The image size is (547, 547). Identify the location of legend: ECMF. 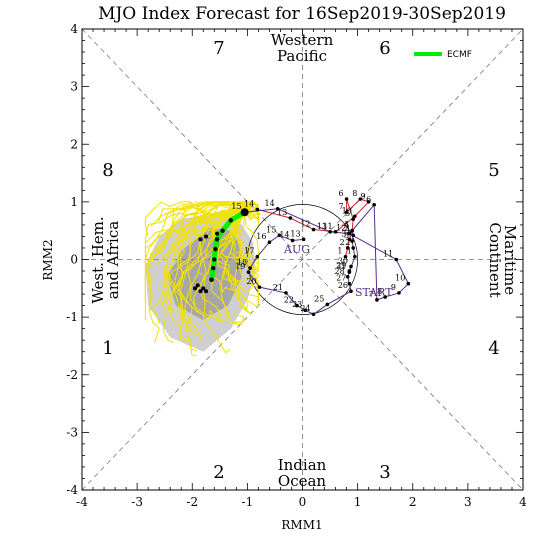
(443, 55).